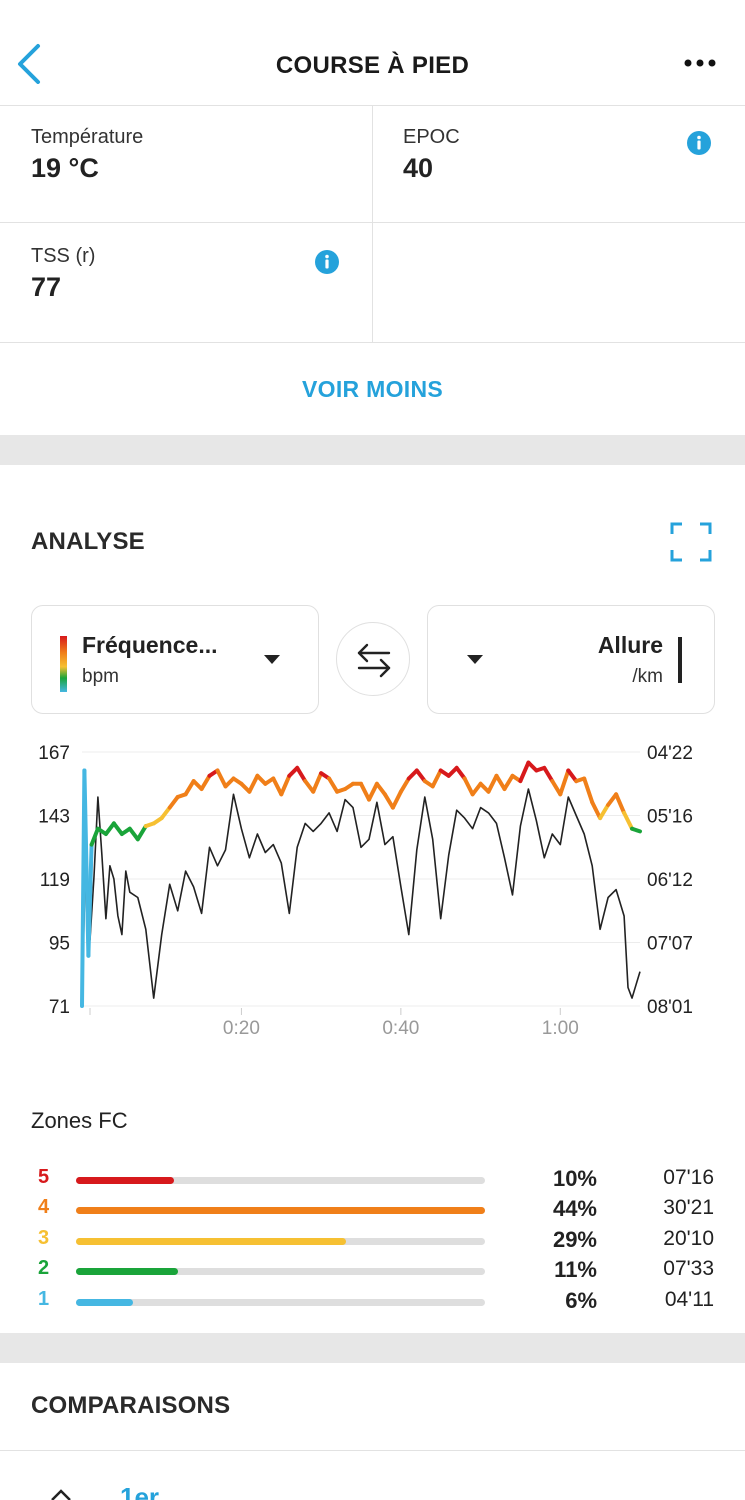 This screenshot has width=745, height=1500. What do you see at coordinates (688, 1268) in the screenshot?
I see `zone-time: 07'33` at bounding box center [688, 1268].